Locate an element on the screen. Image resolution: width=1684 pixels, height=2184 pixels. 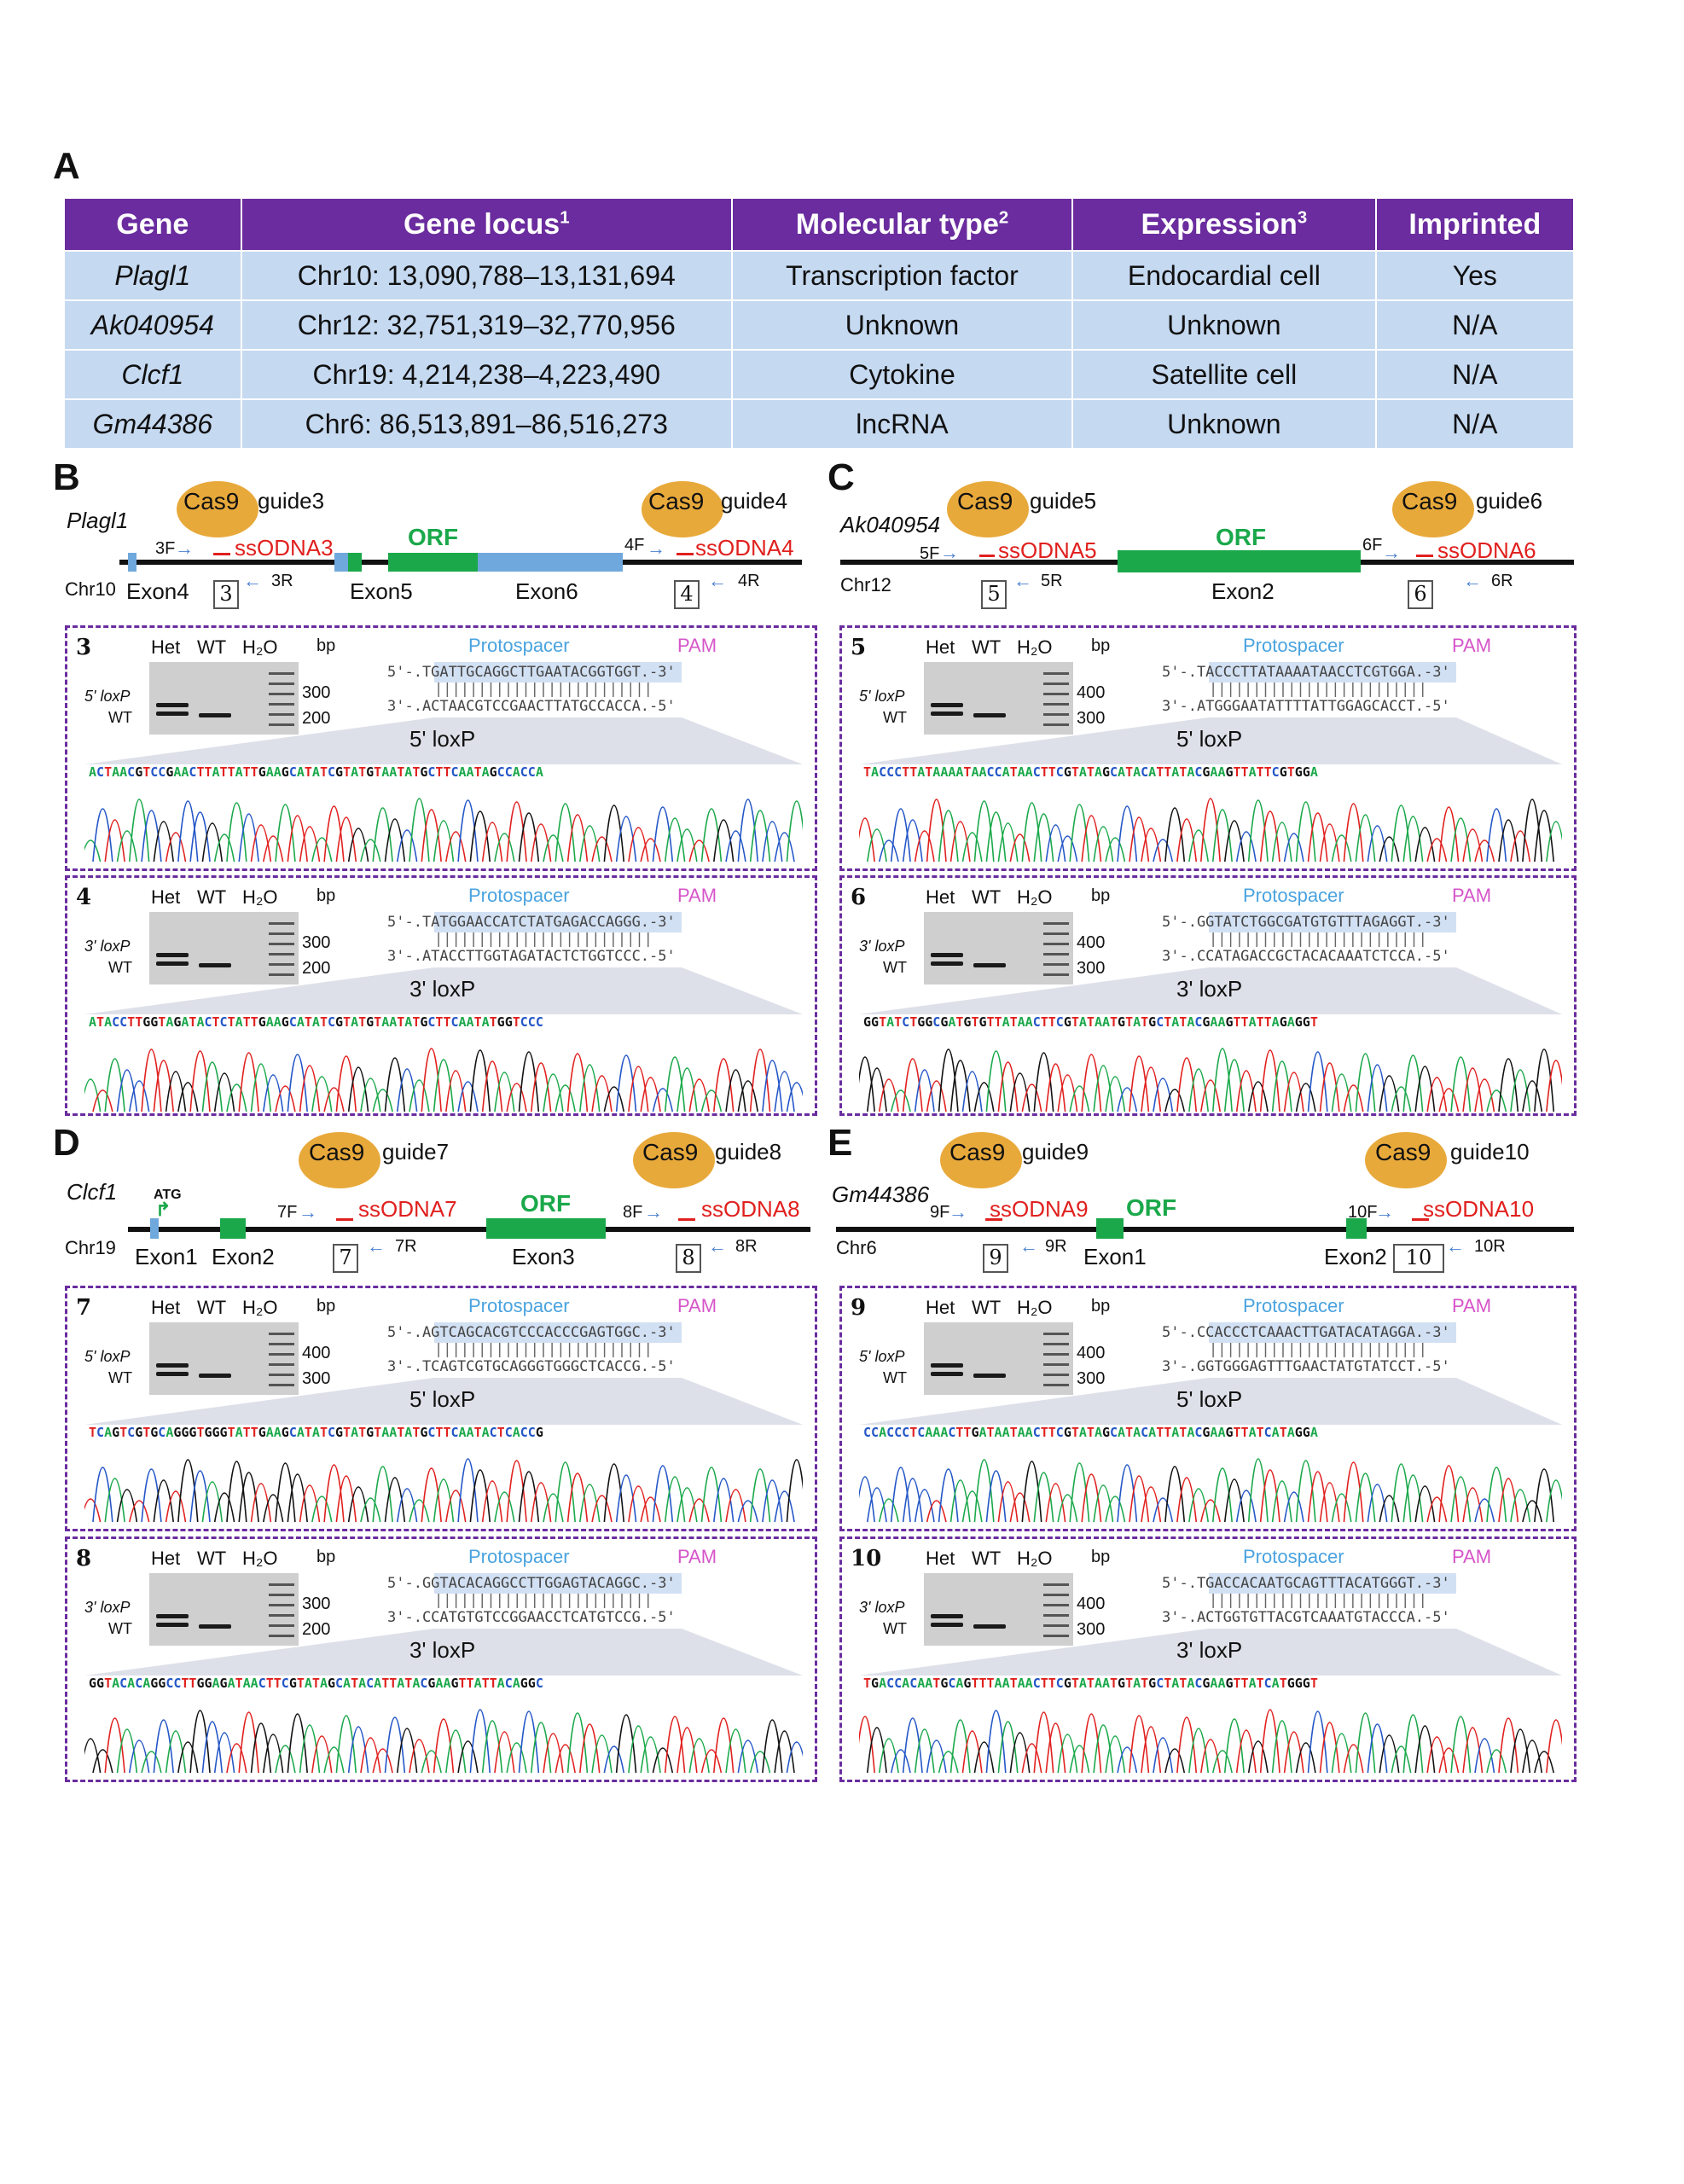
primer-label: 3R is located at coordinates (282, 581).